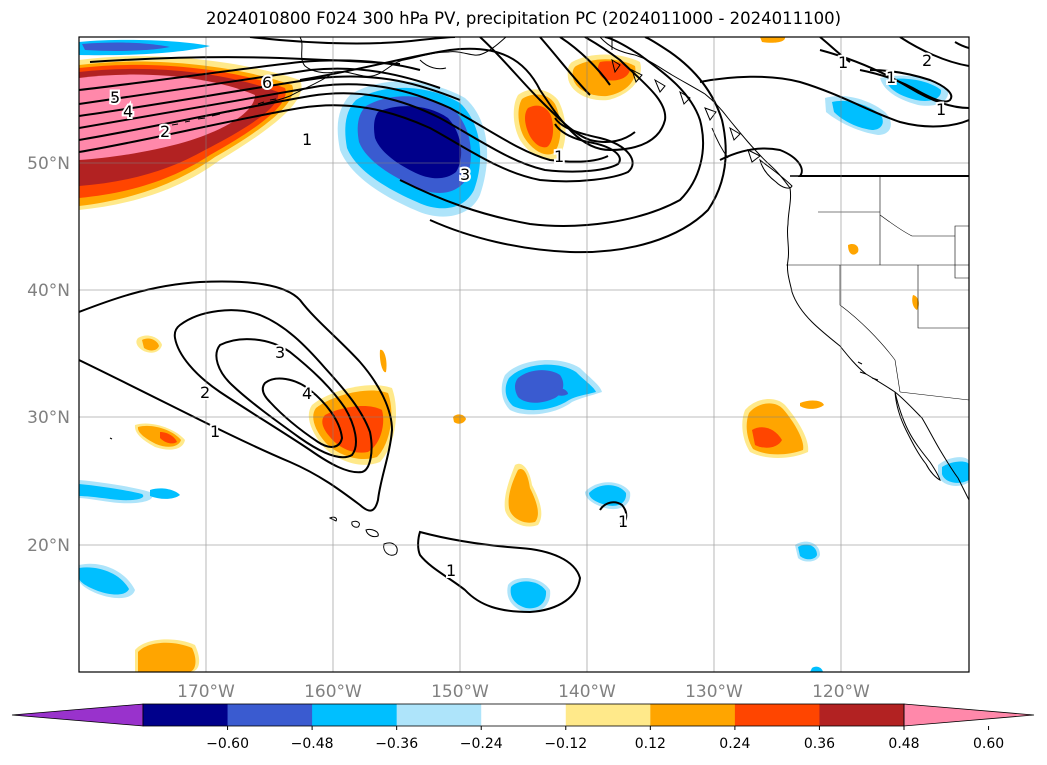  Describe the element at coordinates (734, 744) in the screenshot. I see `colorbar-tick-label: 0.24` at that location.